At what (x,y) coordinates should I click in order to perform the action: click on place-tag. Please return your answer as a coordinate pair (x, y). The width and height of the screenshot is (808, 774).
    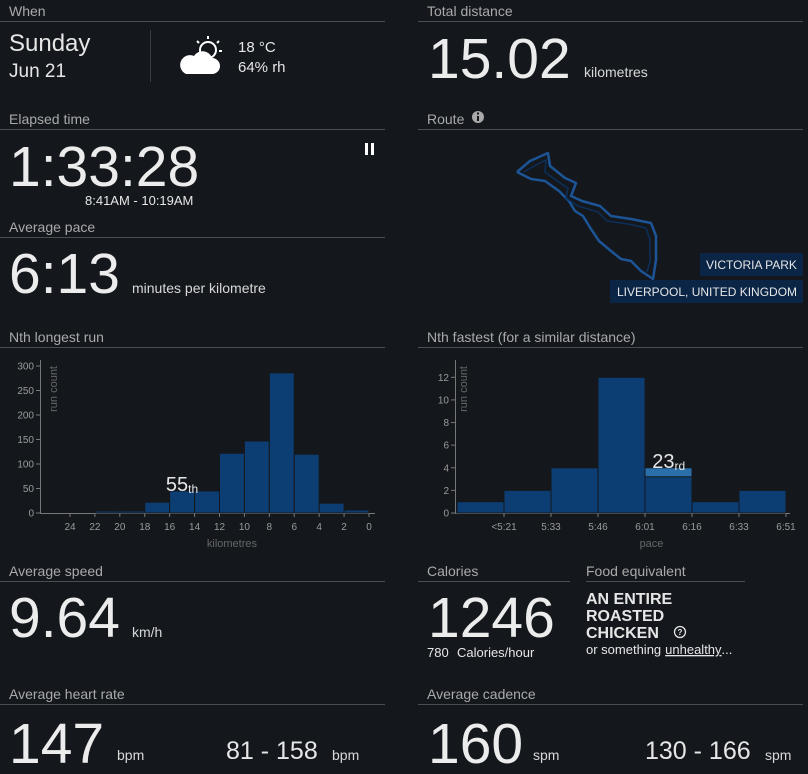
    Looking at the image, I should click on (706, 291).